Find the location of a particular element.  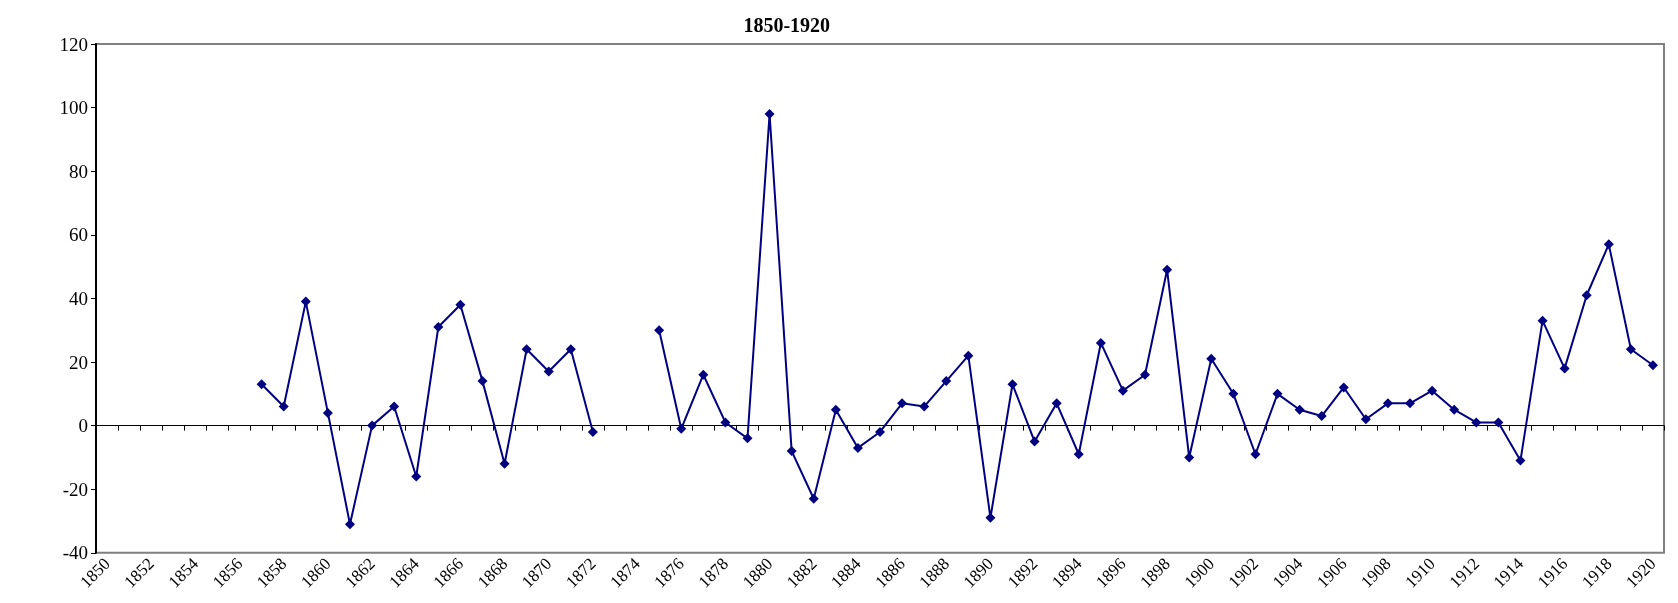

y-tick-label: 0 is located at coordinates (83, 426).